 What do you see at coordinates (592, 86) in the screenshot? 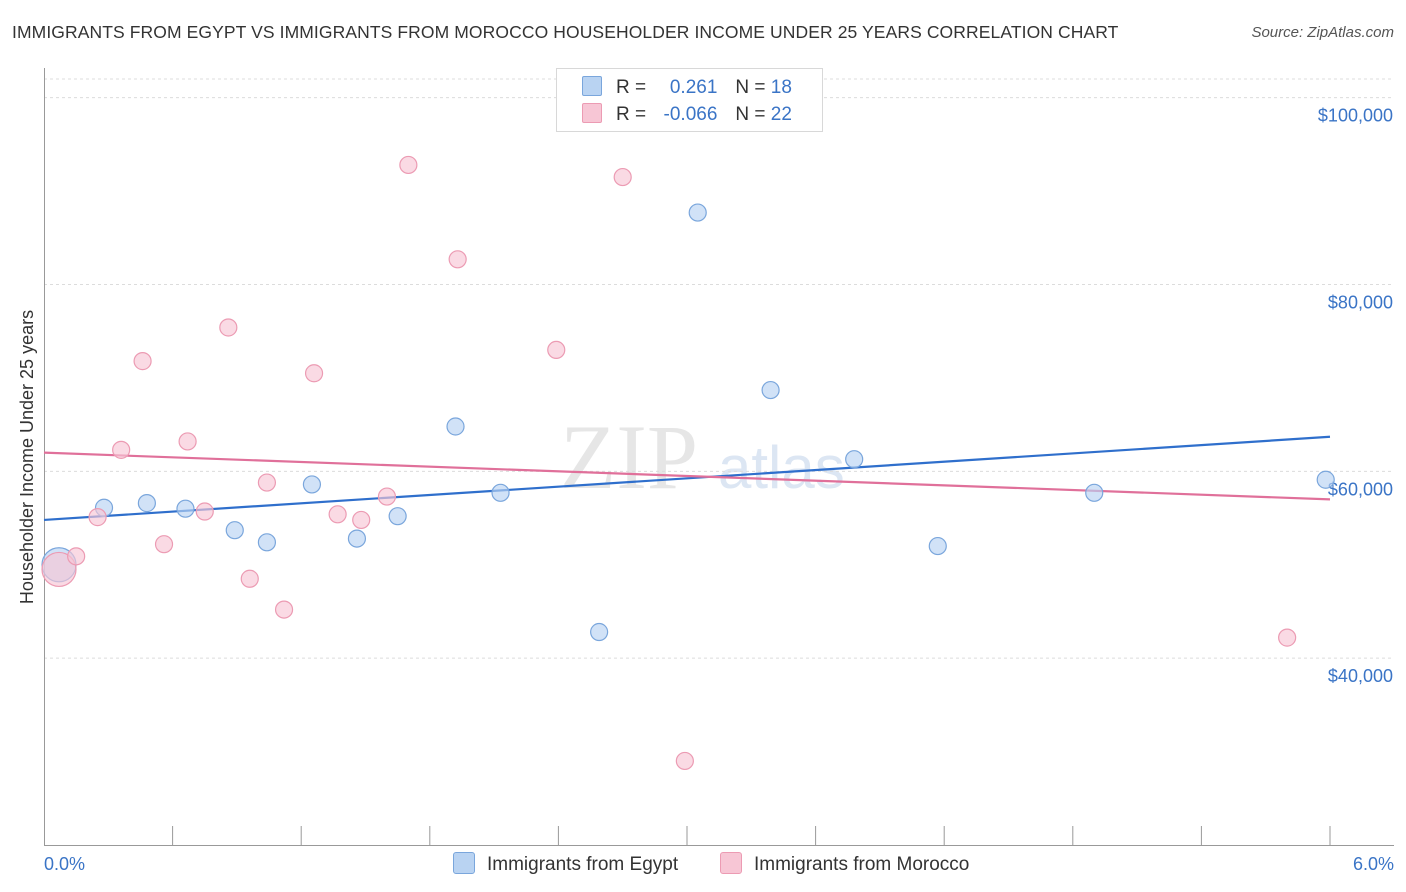
I see `egypt-swatch` at bounding box center [592, 86].